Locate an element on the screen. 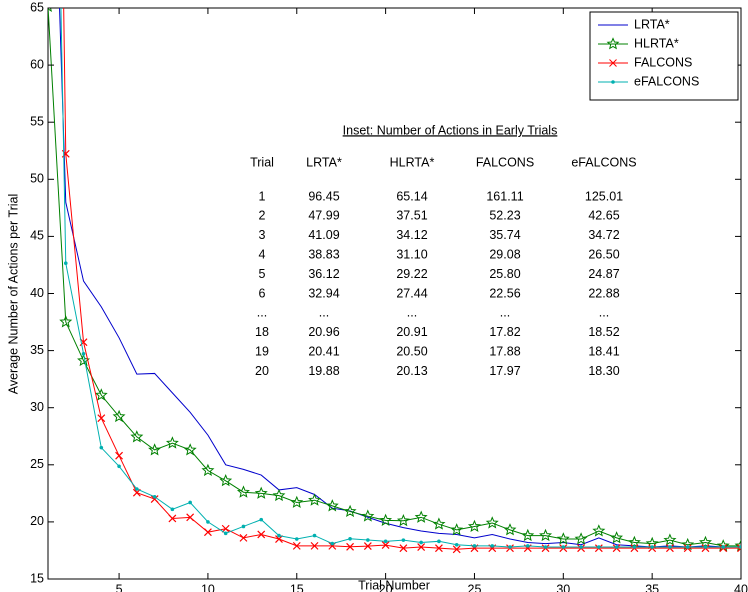 The width and height of the screenshot is (748, 592). inset-header: eFALCONS is located at coordinates (603, 162).